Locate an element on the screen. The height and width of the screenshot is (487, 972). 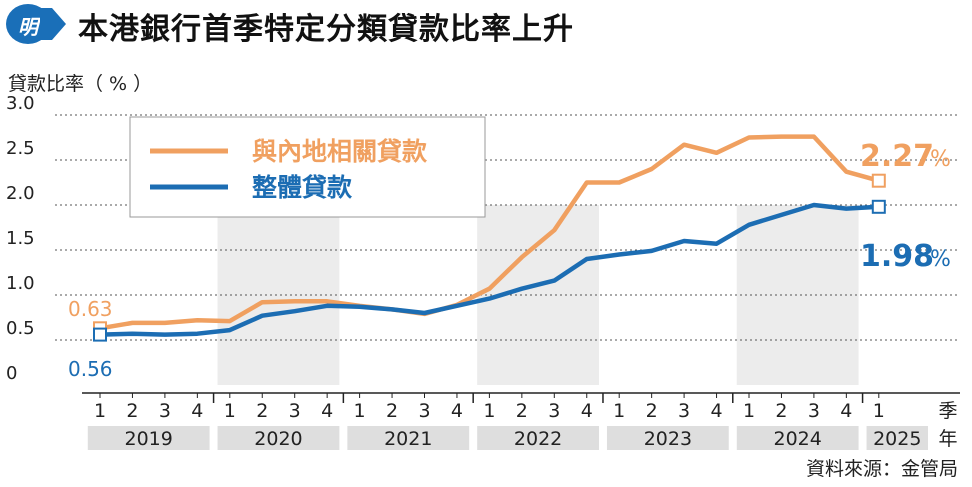
year-label: 2025 is located at coordinates (897, 439).